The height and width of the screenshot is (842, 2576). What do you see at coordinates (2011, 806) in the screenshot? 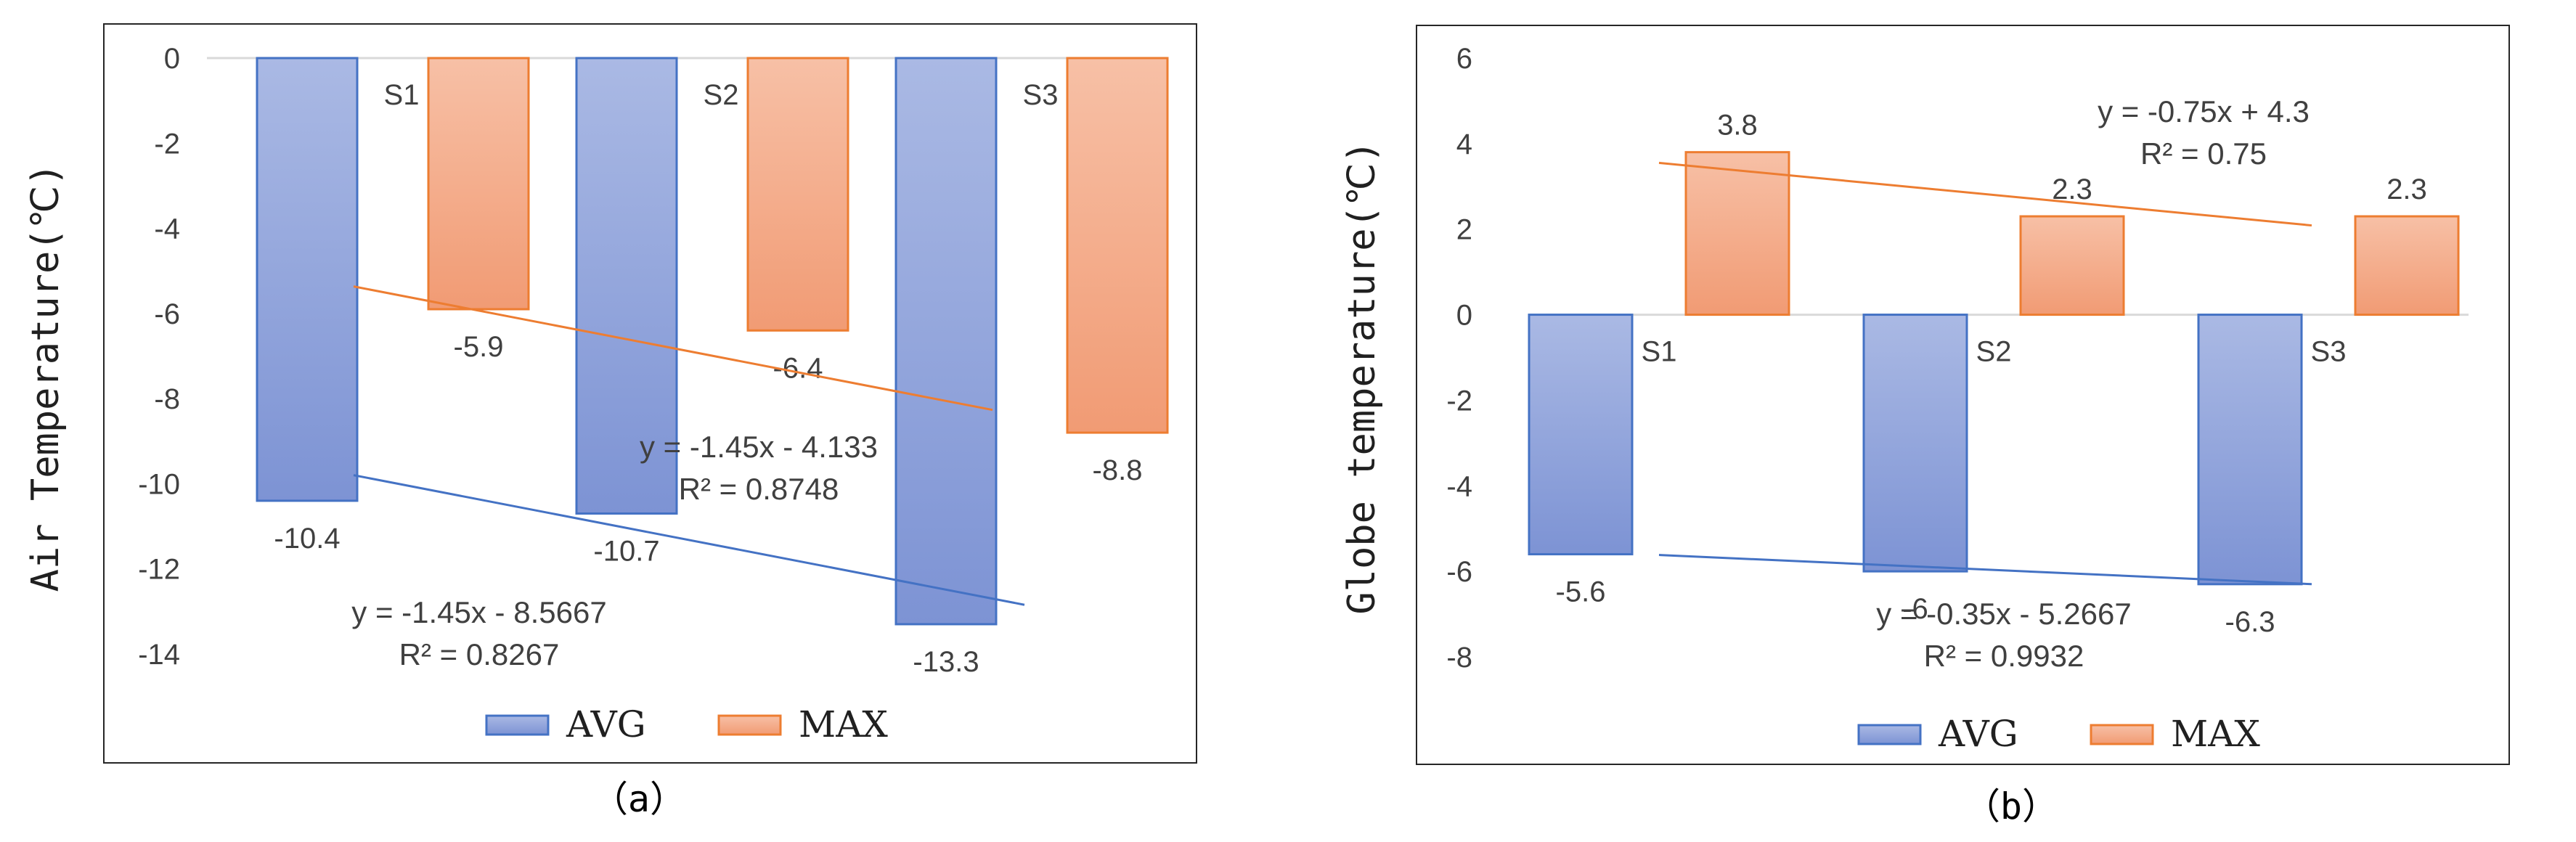
I see `panel-caption: （b）` at bounding box center [2011, 806].